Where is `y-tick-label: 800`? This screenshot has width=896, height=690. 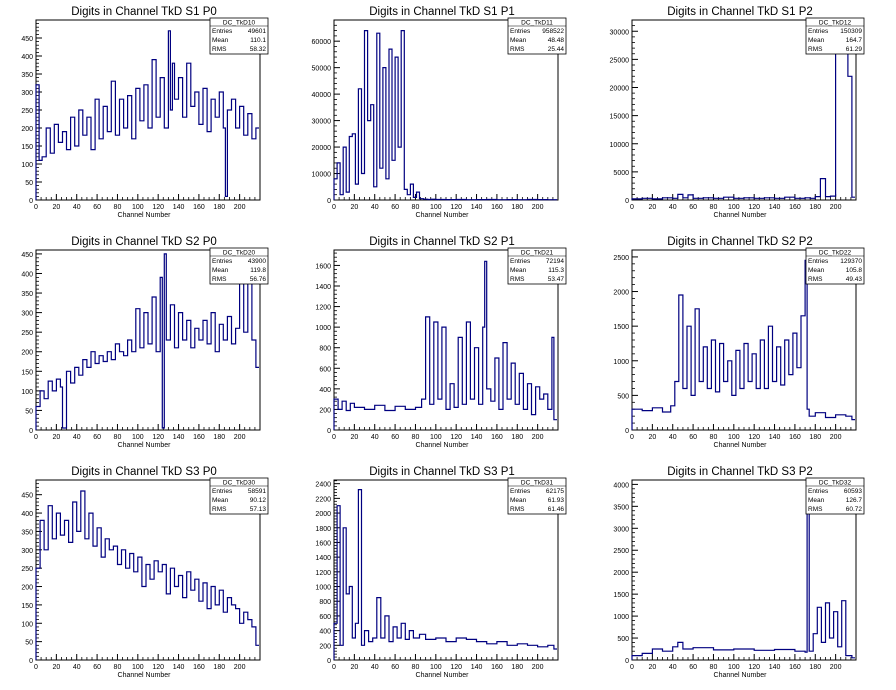
y-tick-label: 800 is located at coordinates (325, 602).